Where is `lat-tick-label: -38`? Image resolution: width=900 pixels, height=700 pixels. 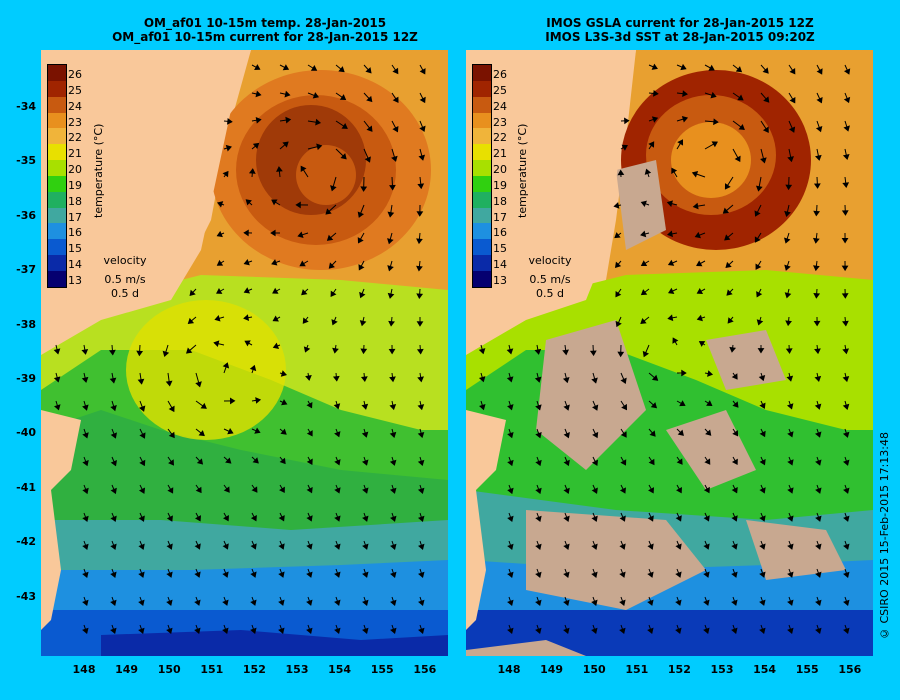
lat-tick-label: -38 is located at coordinates (26, 324).